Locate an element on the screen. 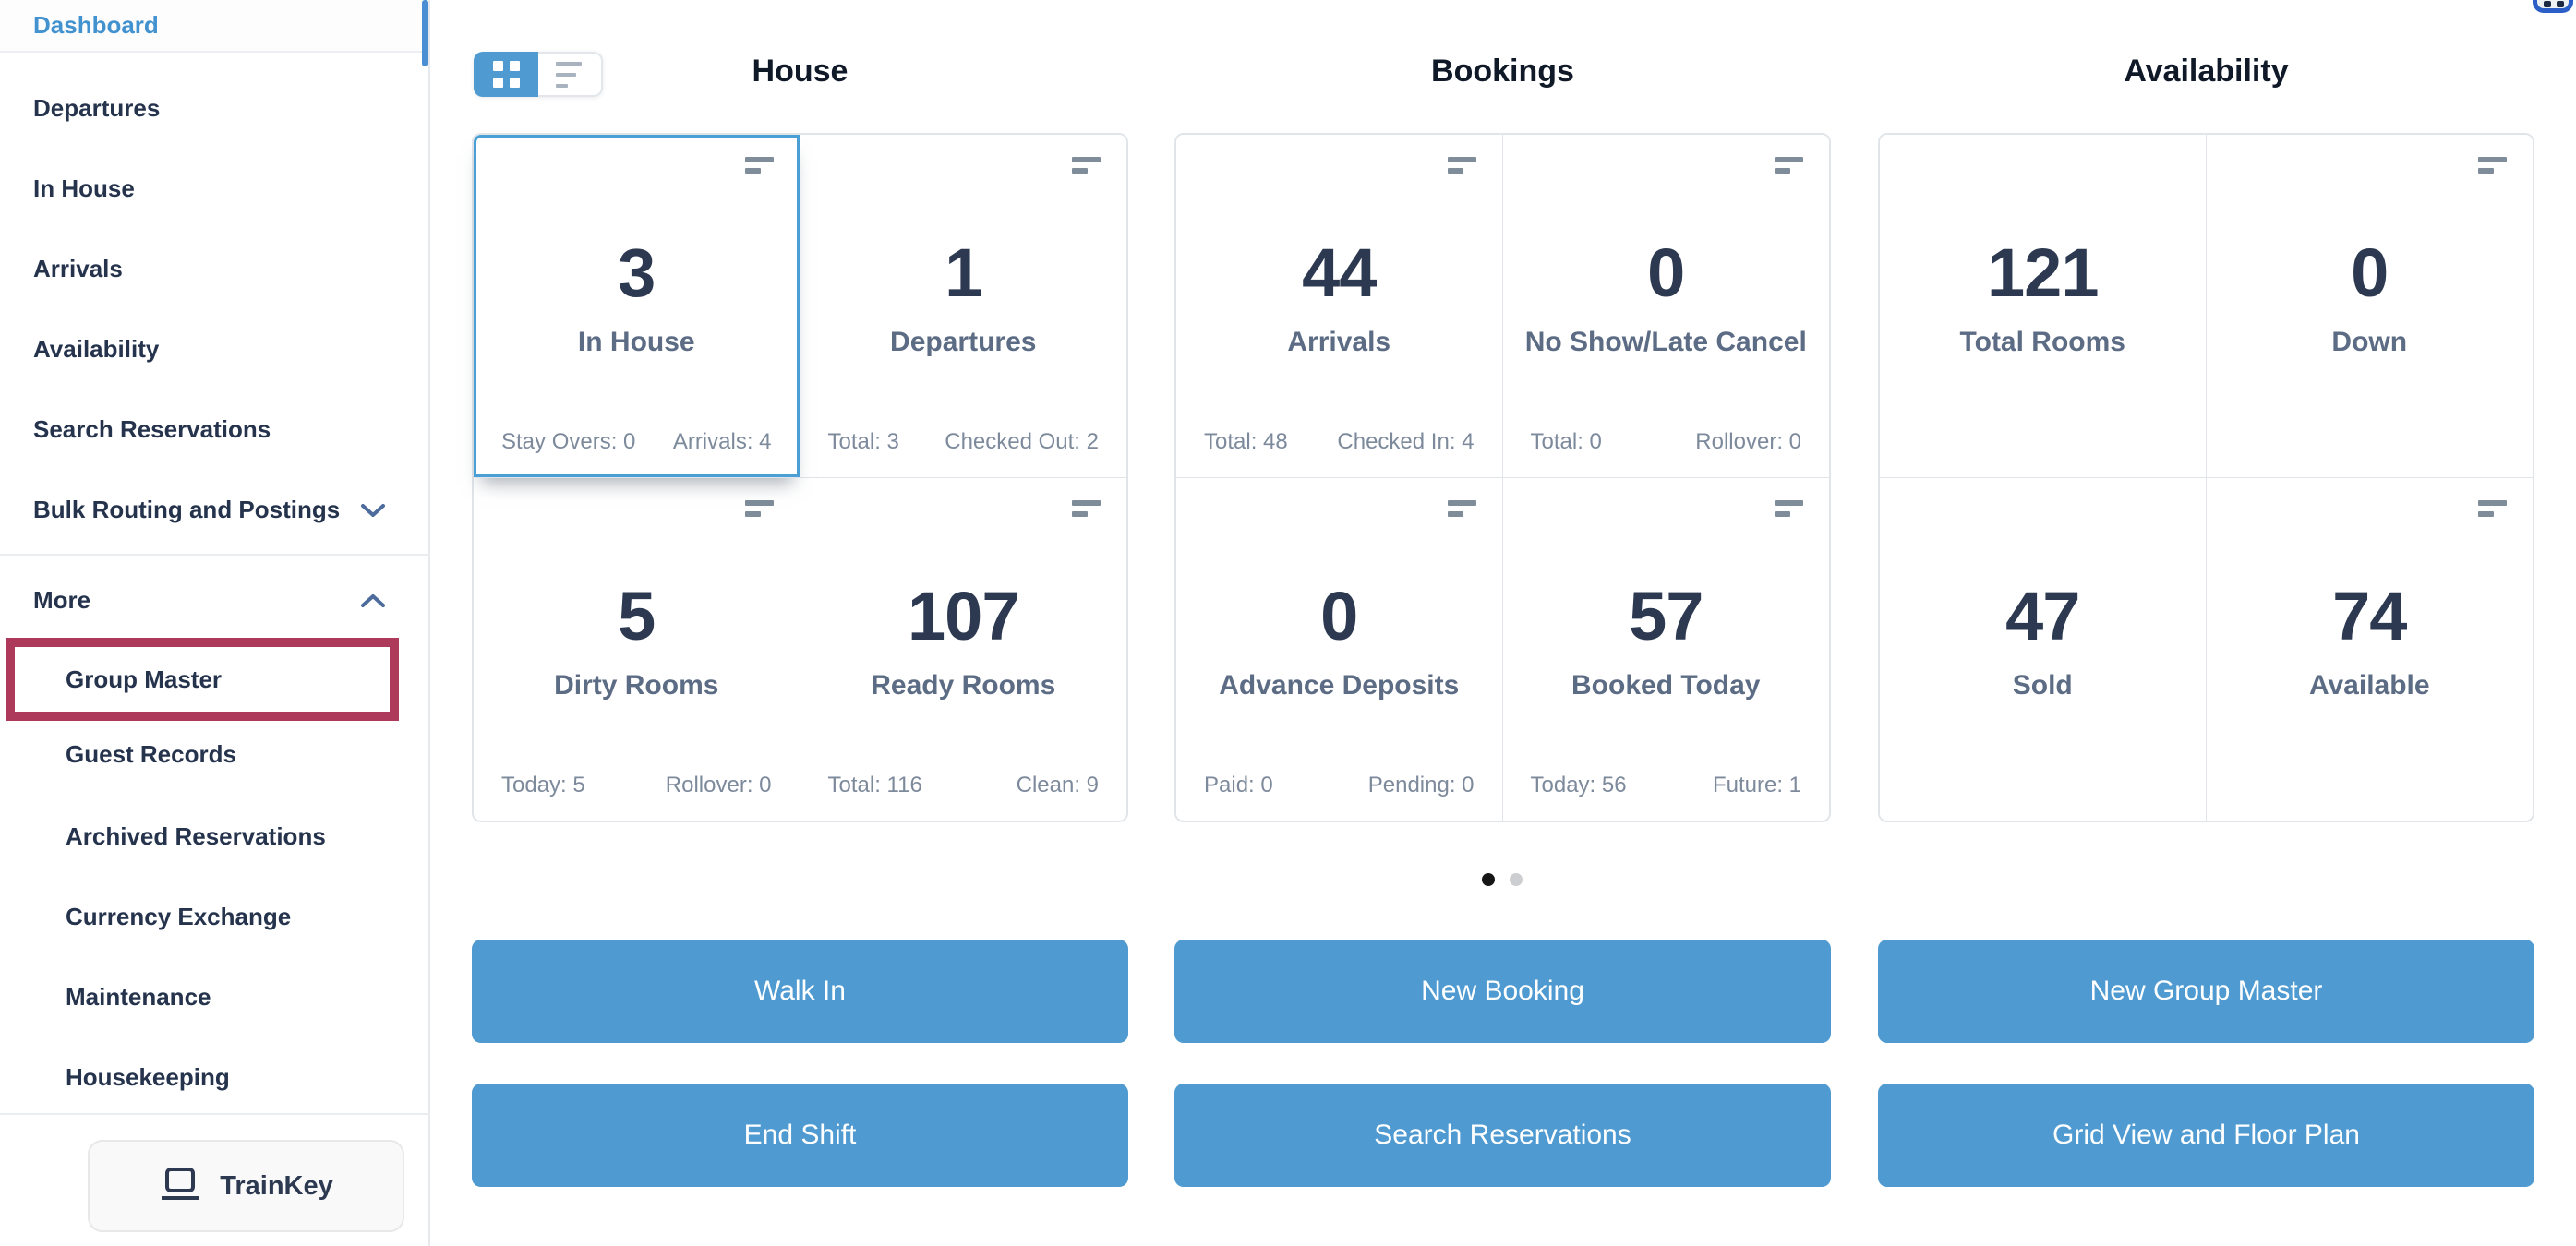 The width and height of the screenshot is (2576, 1246). tile-label: Advance Deposits is located at coordinates (1339, 685).